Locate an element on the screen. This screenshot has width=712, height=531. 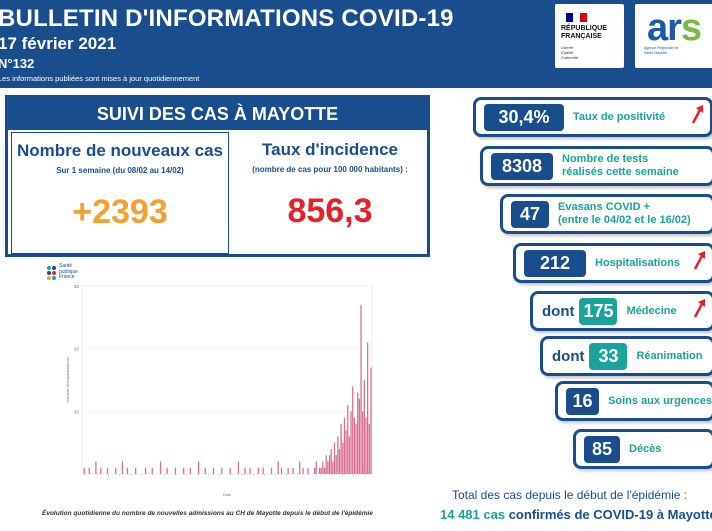
ars-s: s is located at coordinates (691, 28).